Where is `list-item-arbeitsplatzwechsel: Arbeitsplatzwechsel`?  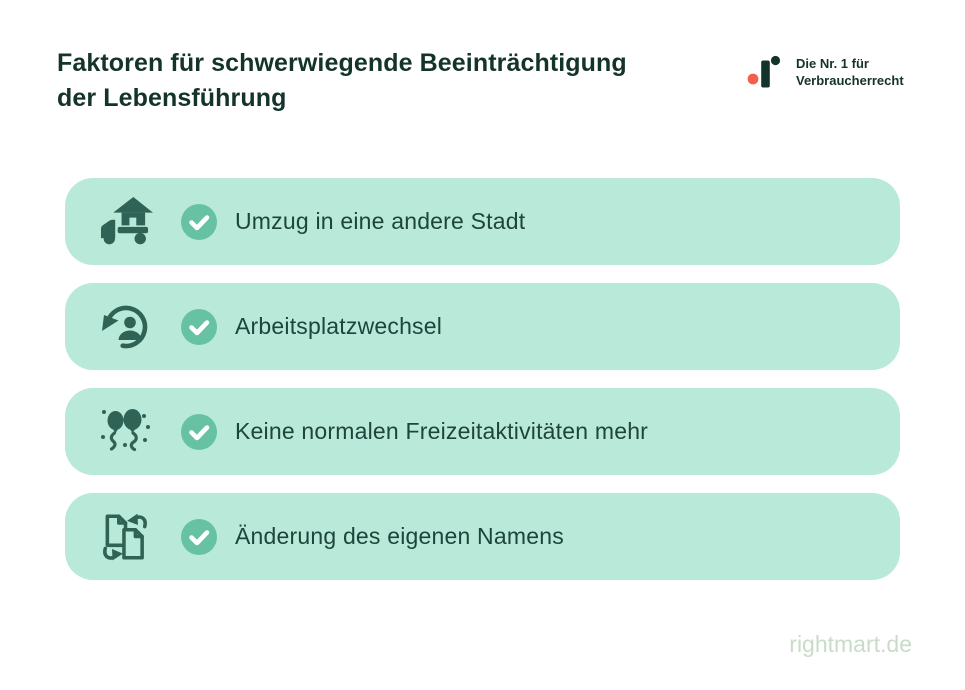
list-item-arbeitsplatzwechsel: Arbeitsplatzwechsel is located at coordinates (482, 326).